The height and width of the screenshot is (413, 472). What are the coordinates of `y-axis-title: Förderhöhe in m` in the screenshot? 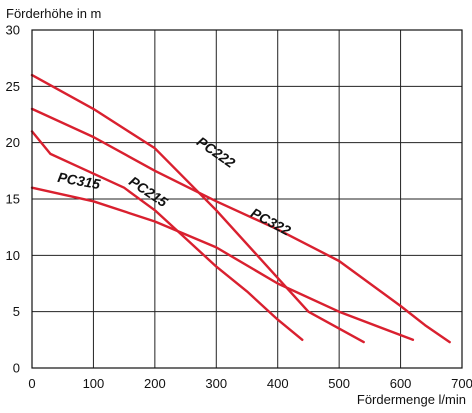 It's located at (53, 13).